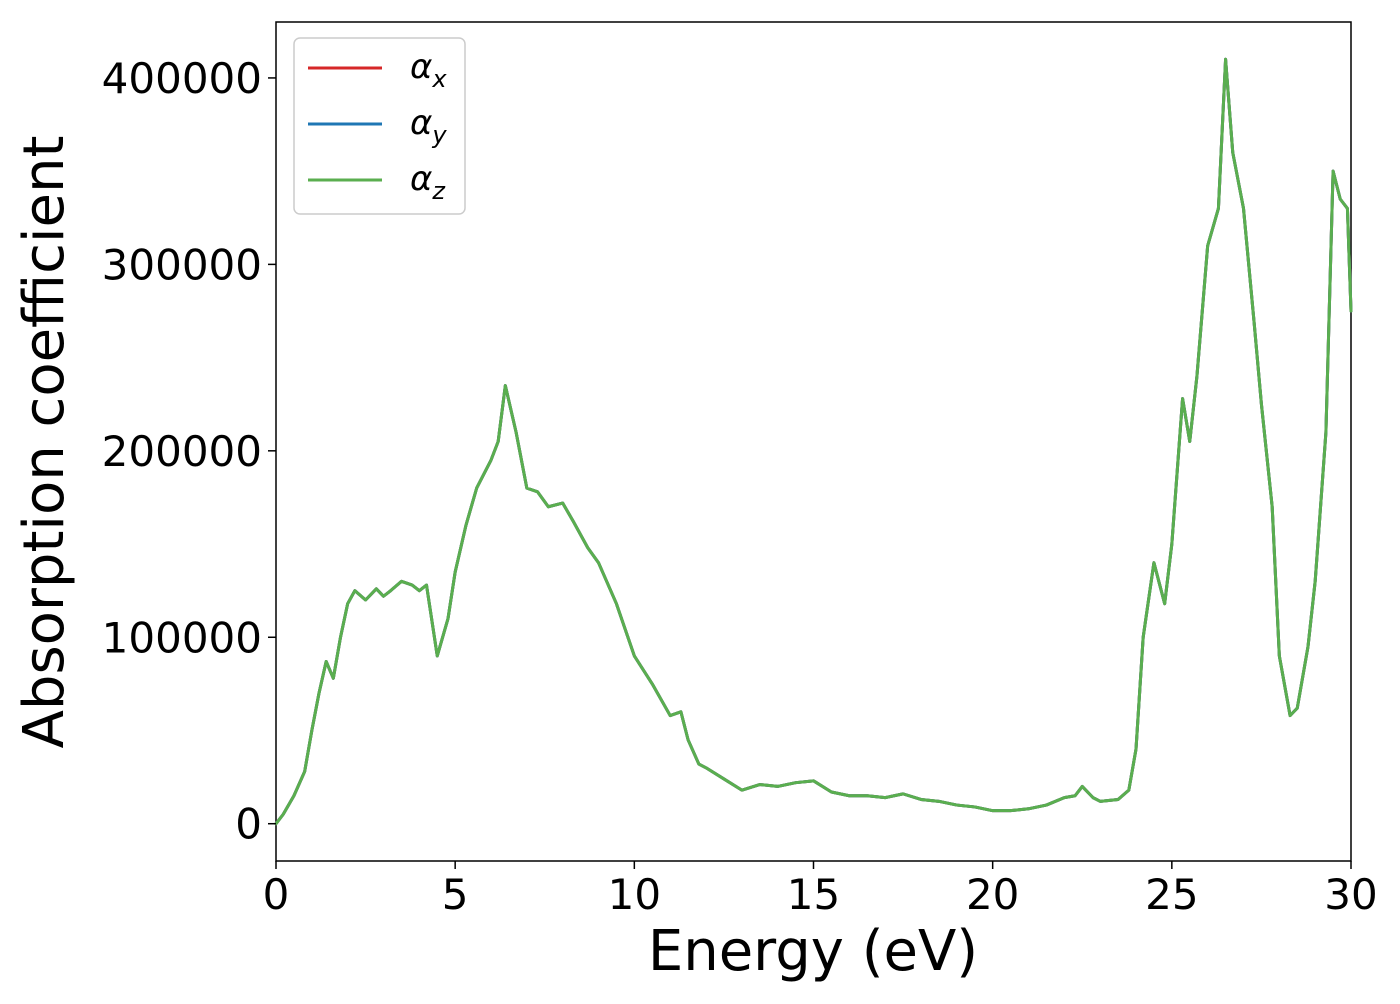 The image size is (1400, 1004). I want to click on y-tick-label: 300000, so click(182, 264).